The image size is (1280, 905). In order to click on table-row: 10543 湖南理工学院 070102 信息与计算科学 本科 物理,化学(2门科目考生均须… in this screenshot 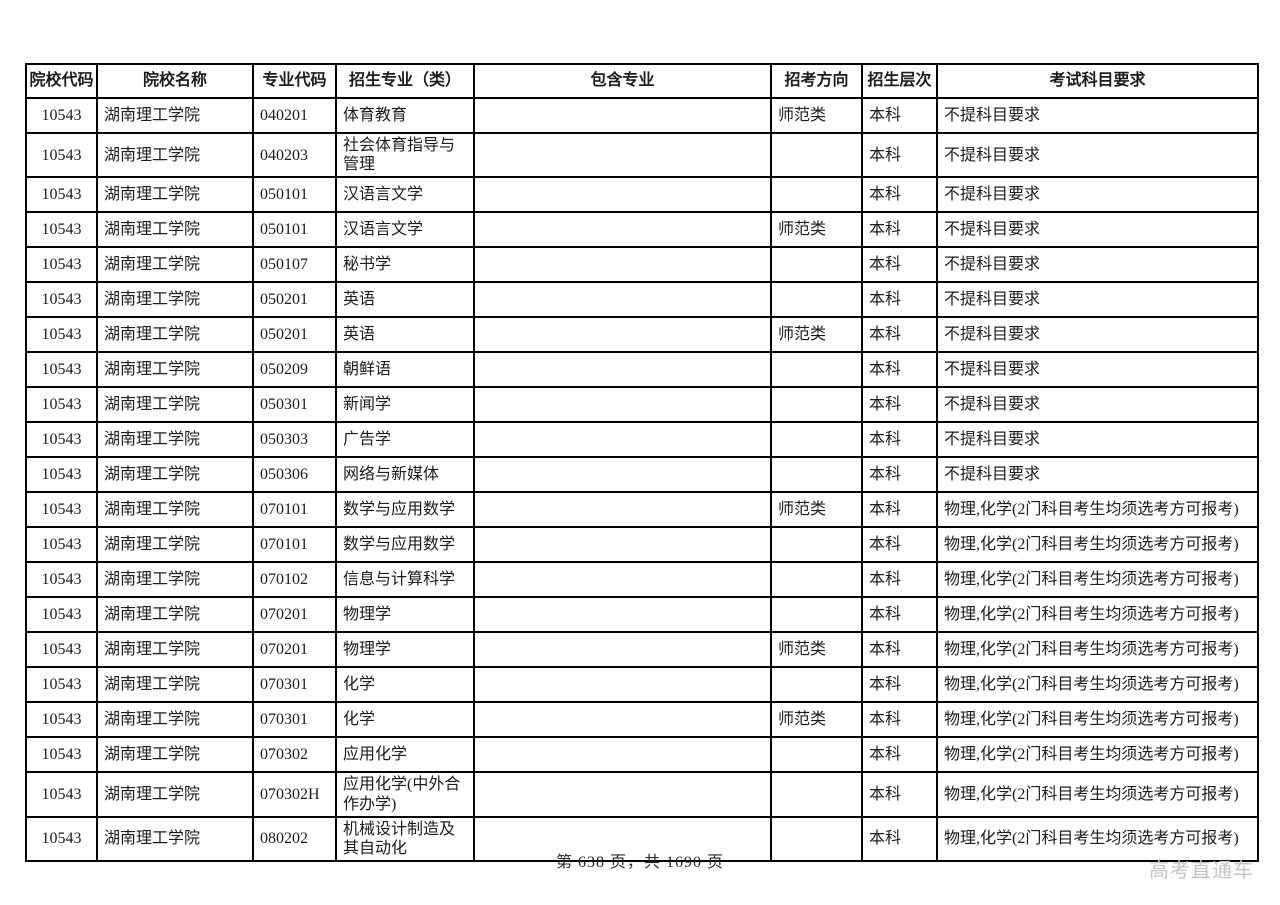, I will do `click(642, 580)`.